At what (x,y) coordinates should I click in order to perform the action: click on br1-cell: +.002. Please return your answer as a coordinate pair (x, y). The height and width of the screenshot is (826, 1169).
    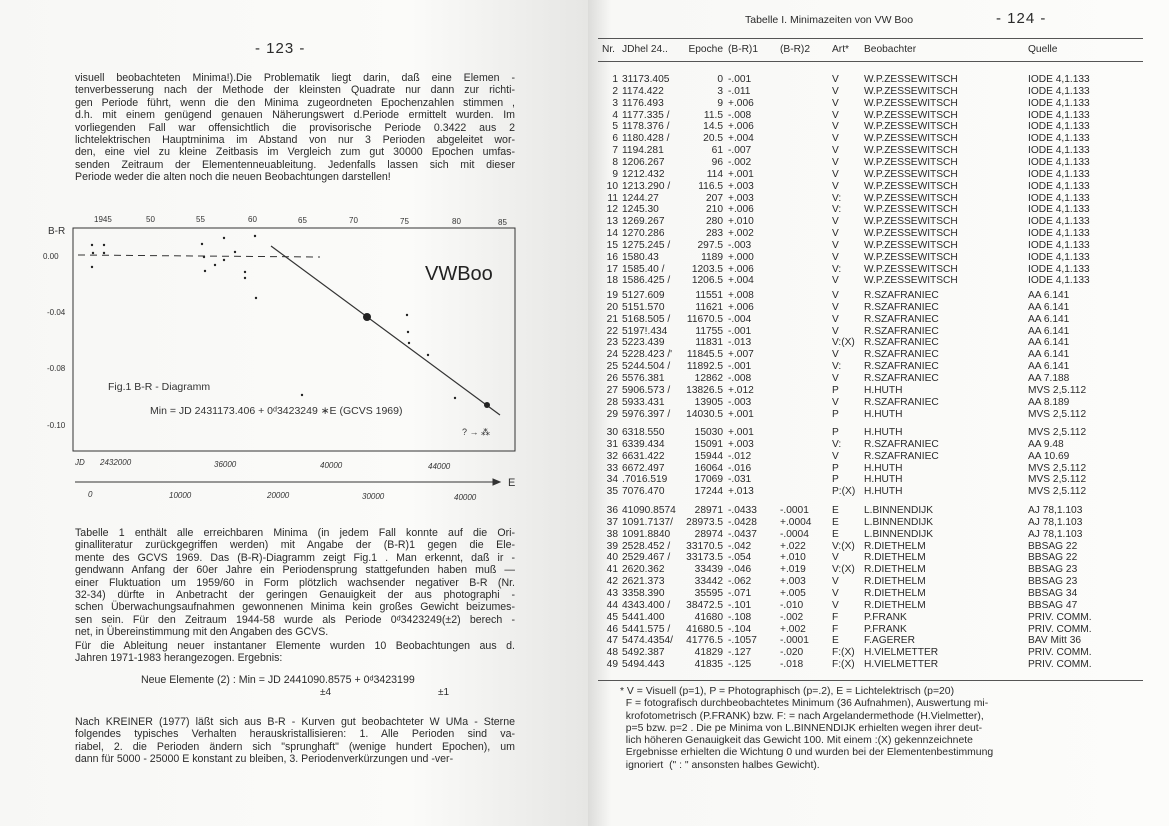
    Looking at the image, I should click on (741, 234).